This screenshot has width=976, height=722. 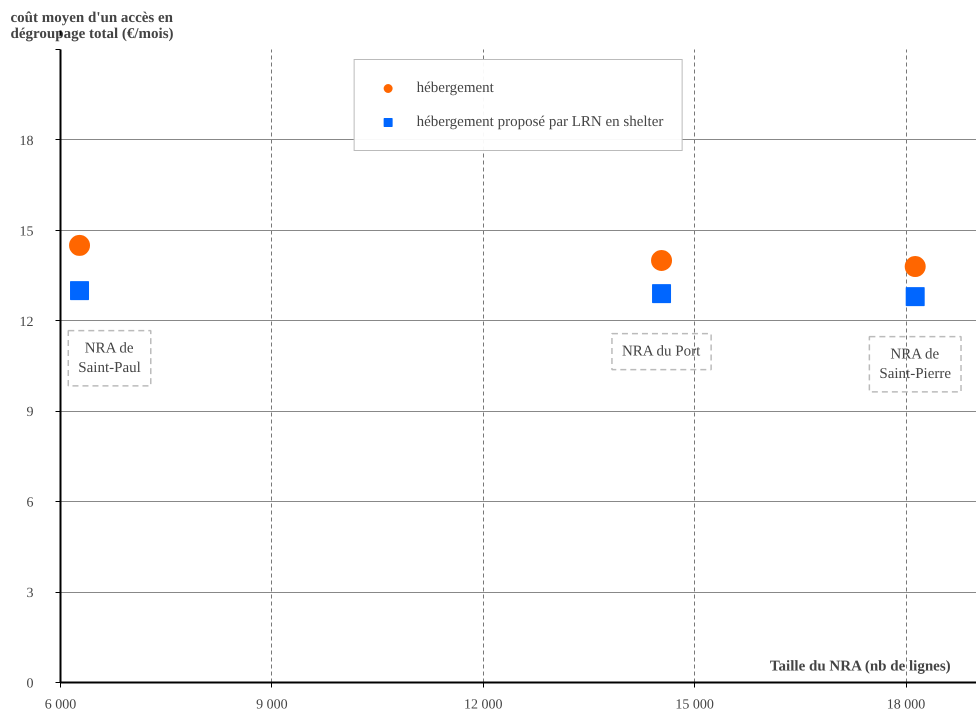 What do you see at coordinates (92, 26) in the screenshot?
I see `y-axis-title: coût moyen d'un accès en dégroupage total (€/mois)` at bounding box center [92, 26].